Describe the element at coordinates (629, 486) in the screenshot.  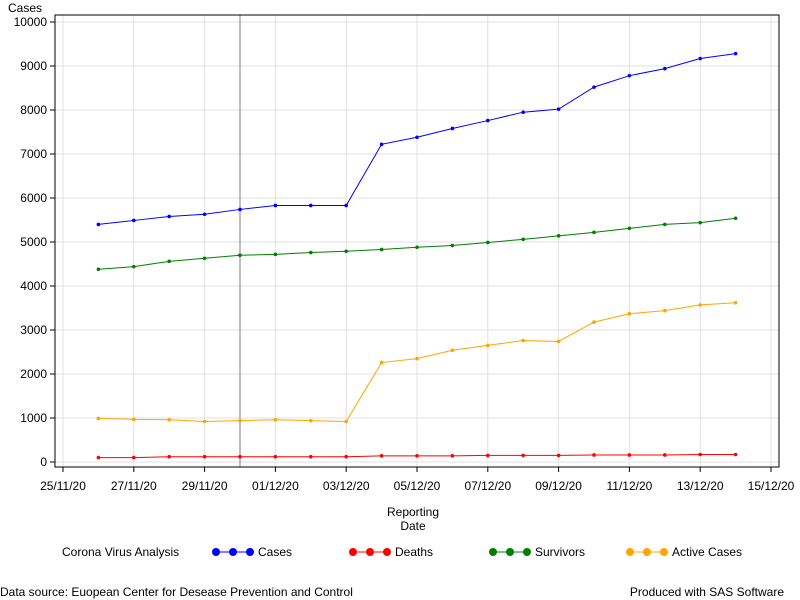
I see `x-tick-label: 11/12/20` at that location.